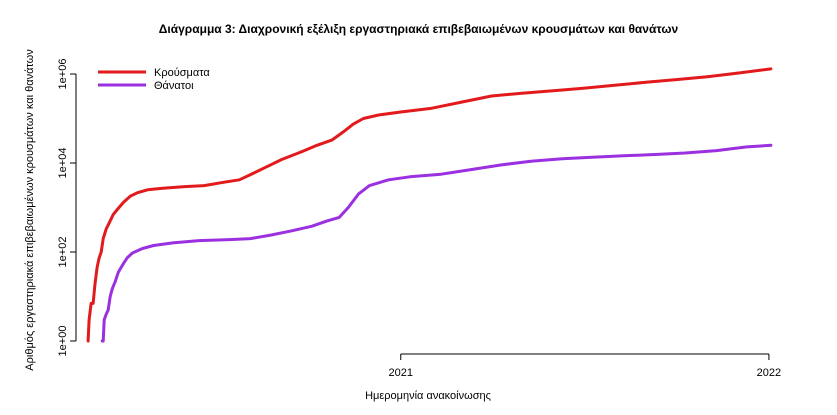 The image size is (837, 415). What do you see at coordinates (428, 396) in the screenshot?
I see `x-axis-label: Ημερομηνία ανακοίνωσης` at bounding box center [428, 396].